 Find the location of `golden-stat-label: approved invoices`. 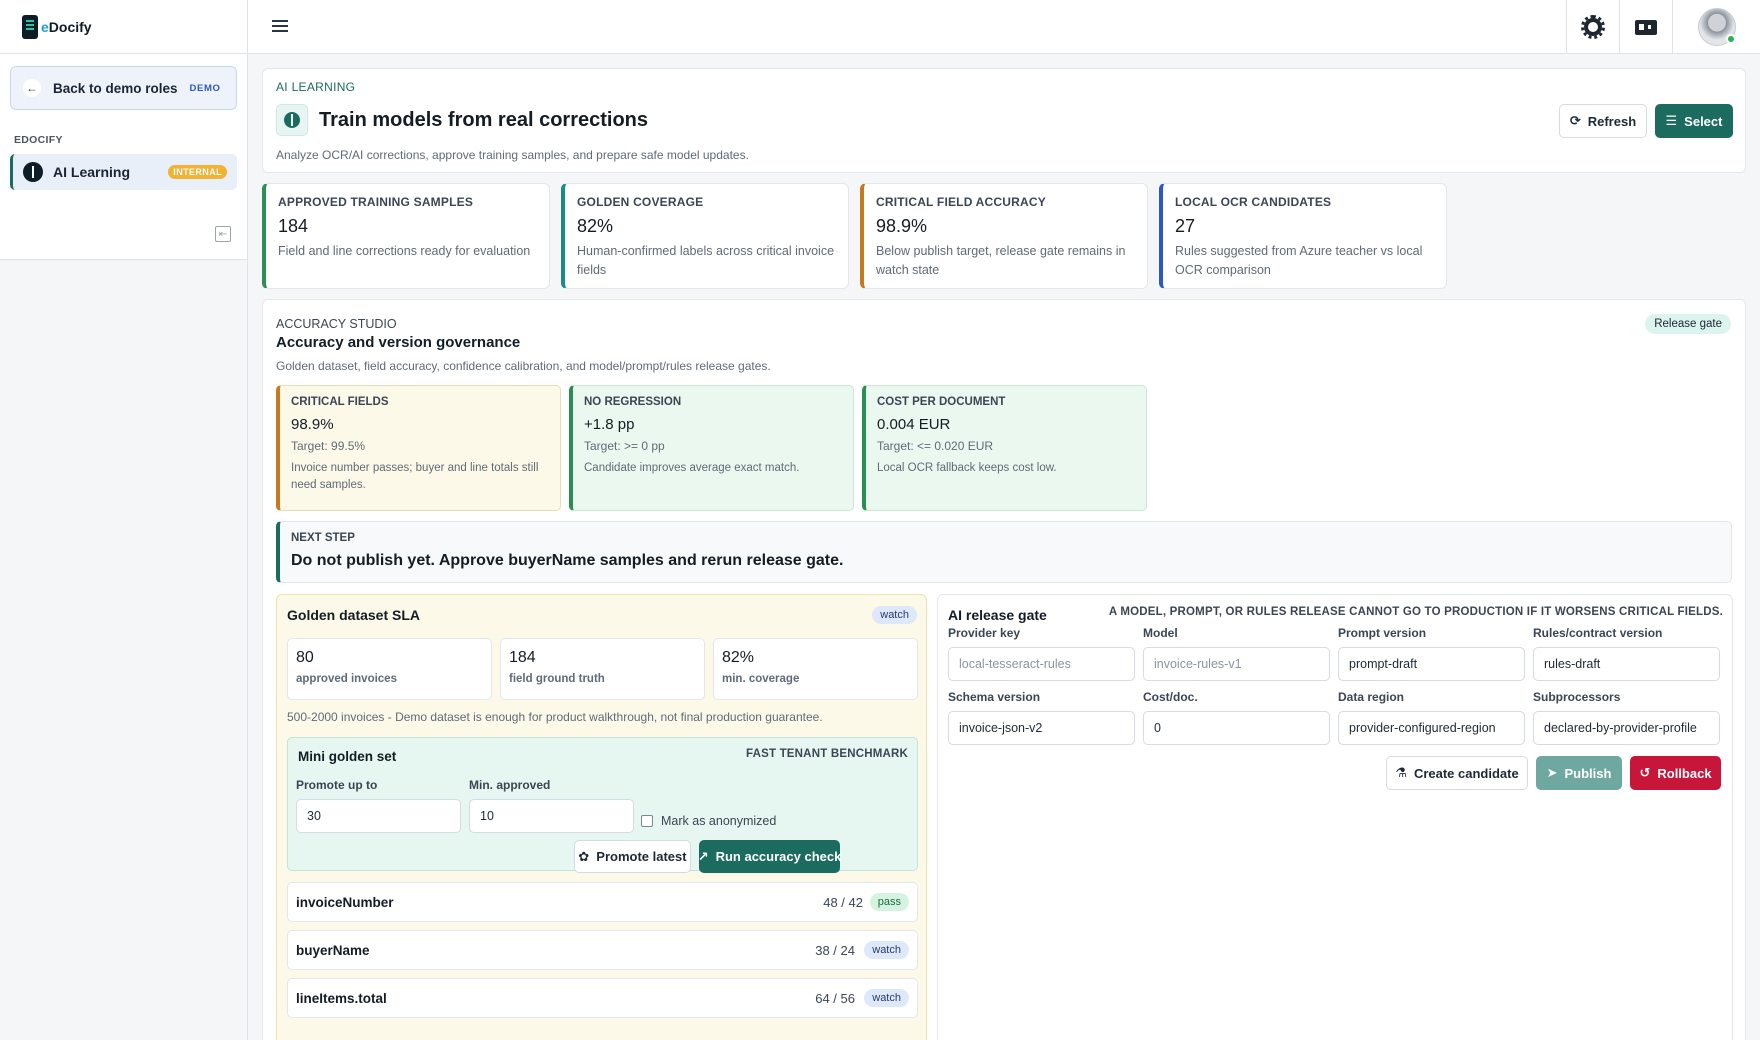

golden-stat-label: approved invoices is located at coordinates (346, 679).